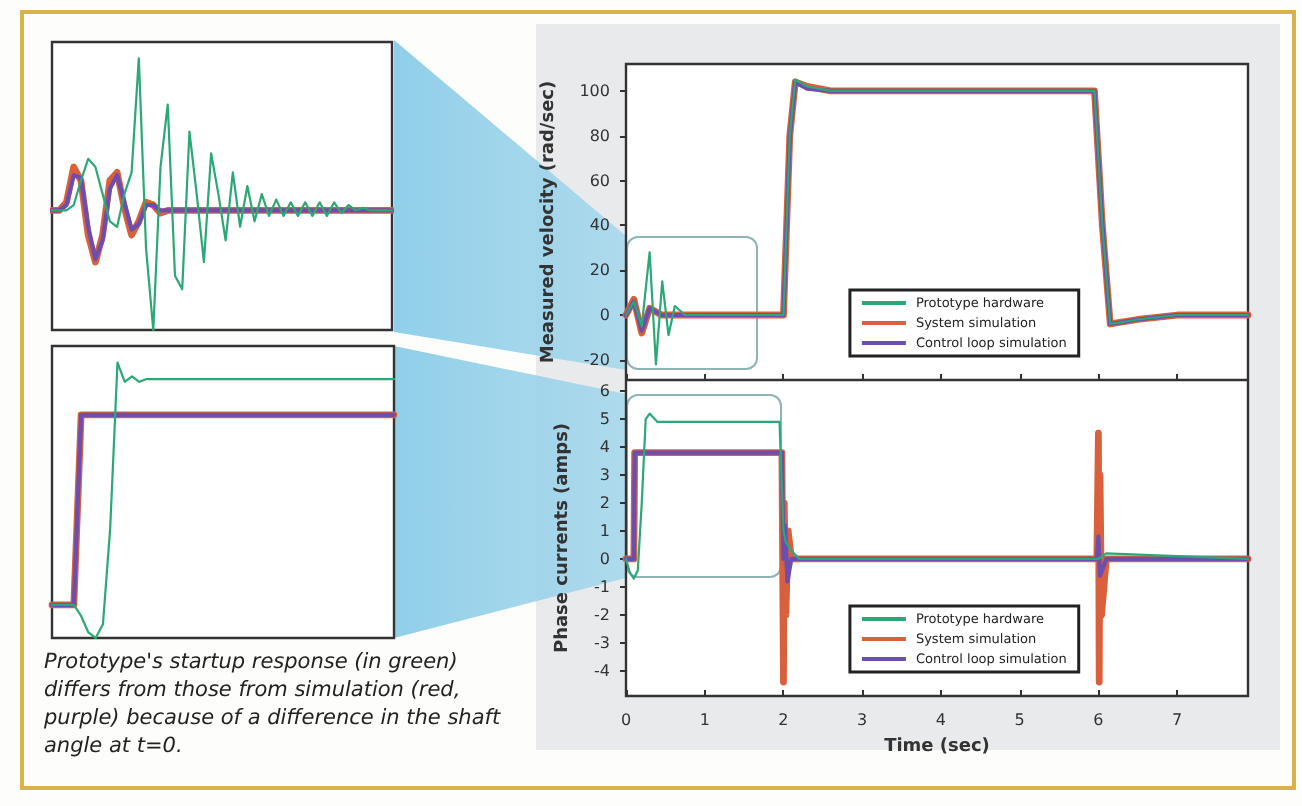 The height and width of the screenshot is (806, 1302). I want to click on y-axis-title: Measured velocity (rad/sec), so click(548, 222).